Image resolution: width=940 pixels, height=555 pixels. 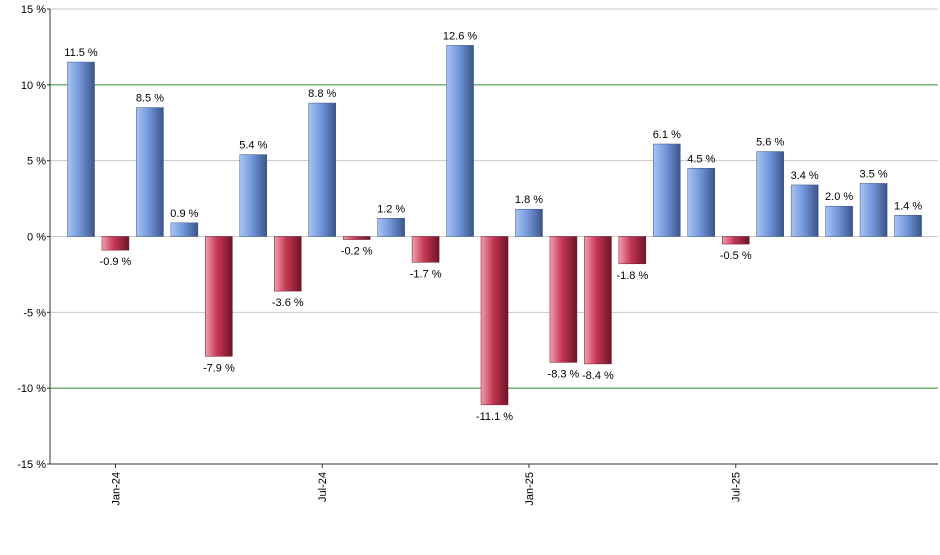 What do you see at coordinates (31, 389) in the screenshot?
I see `y-tick-label: -10 %` at bounding box center [31, 389].